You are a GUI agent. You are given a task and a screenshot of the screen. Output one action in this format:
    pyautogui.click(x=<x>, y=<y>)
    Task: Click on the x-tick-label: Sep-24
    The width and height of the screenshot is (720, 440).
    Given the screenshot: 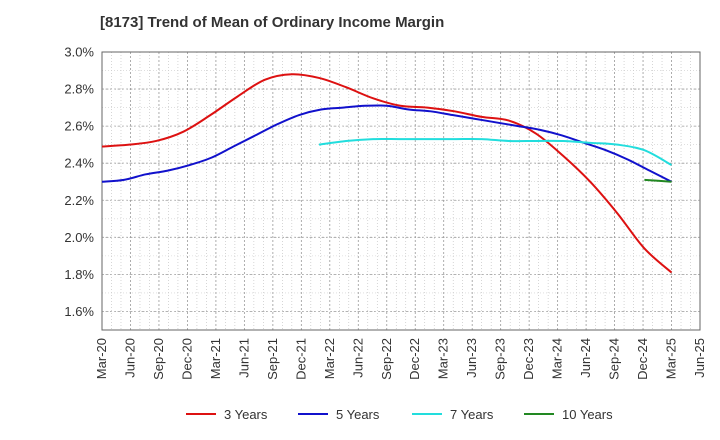 What is the action you would take?
    pyautogui.click(x=614, y=359)
    